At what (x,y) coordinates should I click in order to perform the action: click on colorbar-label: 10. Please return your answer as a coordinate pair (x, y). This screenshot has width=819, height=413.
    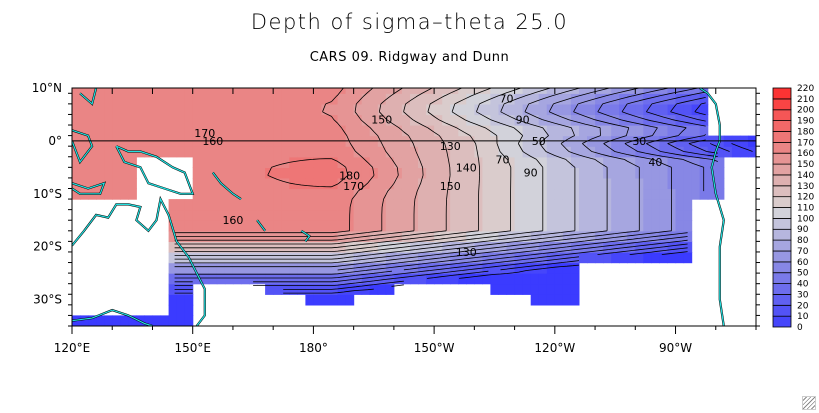
    Looking at the image, I should click on (803, 317).